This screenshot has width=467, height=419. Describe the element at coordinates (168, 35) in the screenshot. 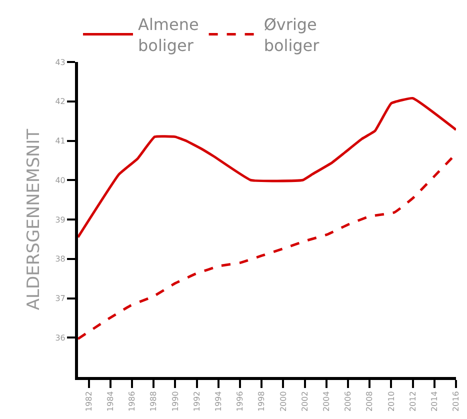

I see `legend-label: Almene boliger` at that location.